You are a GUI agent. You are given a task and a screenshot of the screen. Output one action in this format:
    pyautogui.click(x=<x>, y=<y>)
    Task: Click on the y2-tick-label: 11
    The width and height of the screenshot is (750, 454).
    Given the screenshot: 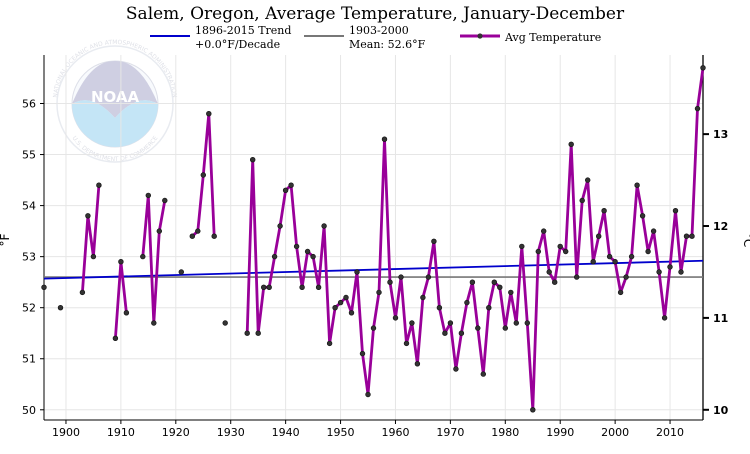 What is the action you would take?
    pyautogui.click(x=720, y=318)
    